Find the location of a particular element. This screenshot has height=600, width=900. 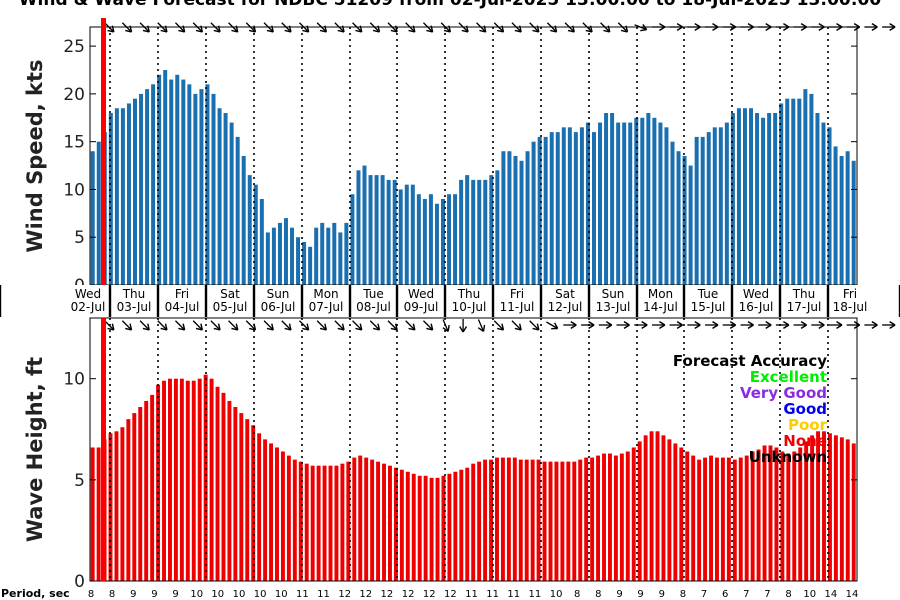

date-label: 18-Jul is located at coordinates (850, 307).